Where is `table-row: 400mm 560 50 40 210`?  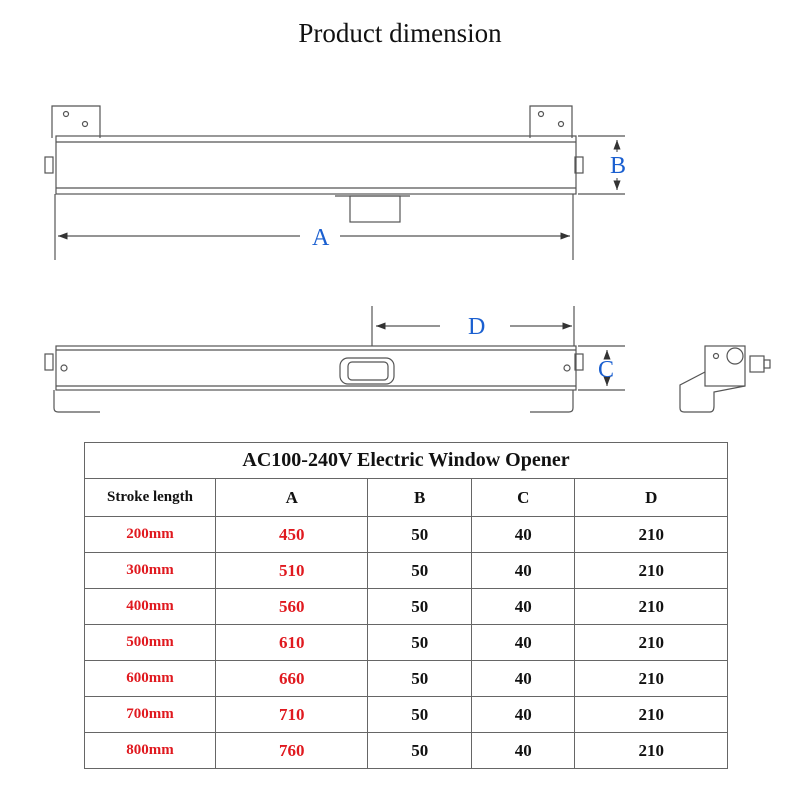
table-row: 400mm 560 50 40 210 is located at coordinates (406, 606).